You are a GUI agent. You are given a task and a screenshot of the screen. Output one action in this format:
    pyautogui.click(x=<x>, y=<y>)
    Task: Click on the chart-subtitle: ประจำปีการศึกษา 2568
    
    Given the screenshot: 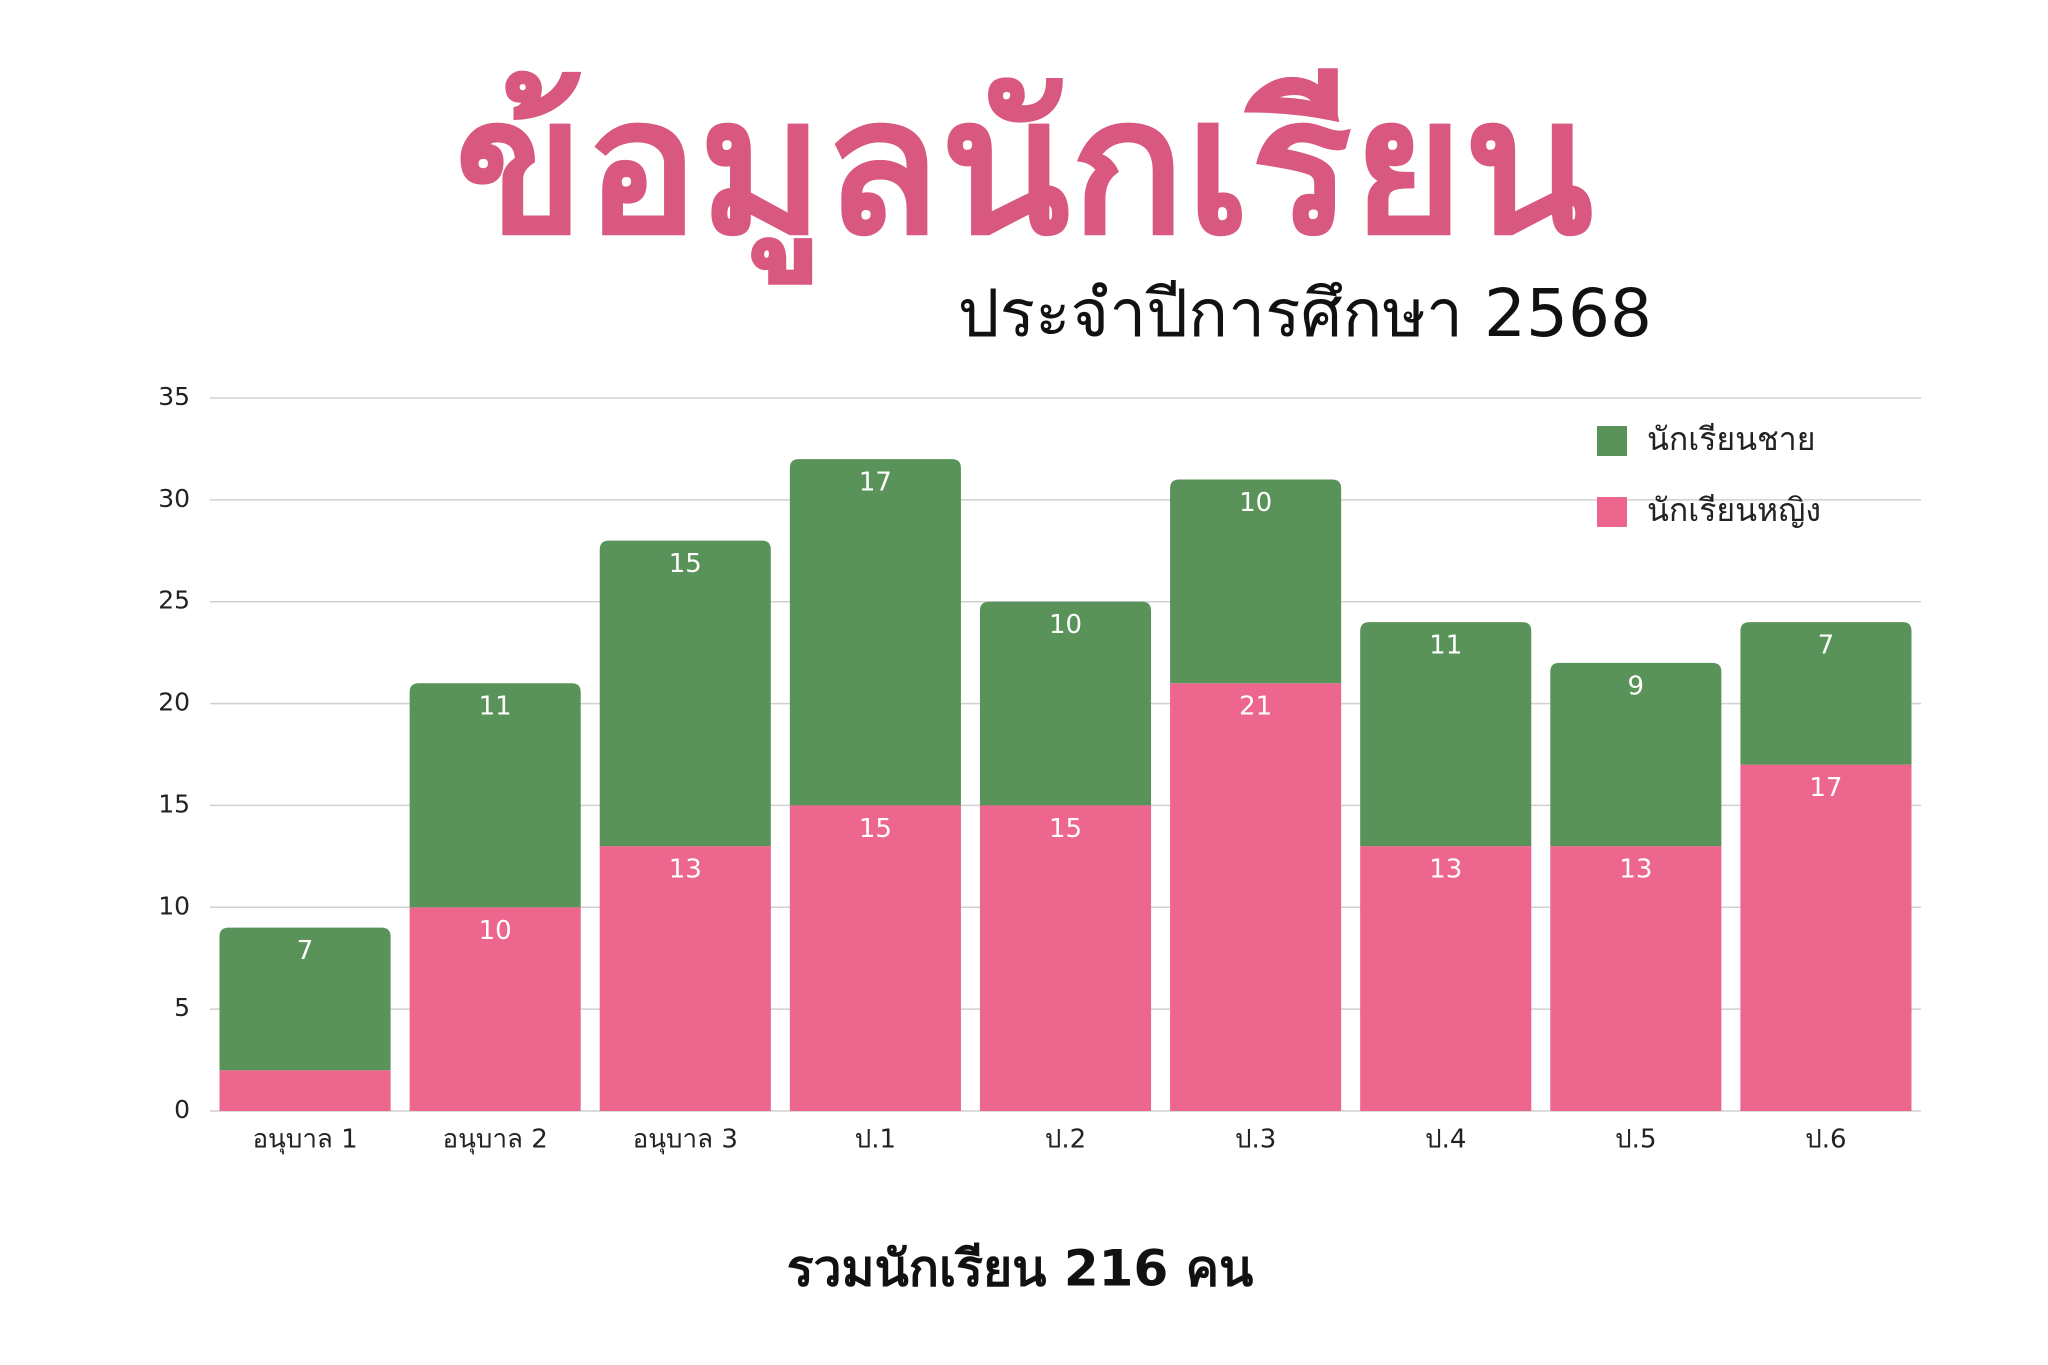 What is the action you would take?
    pyautogui.click(x=1305, y=313)
    